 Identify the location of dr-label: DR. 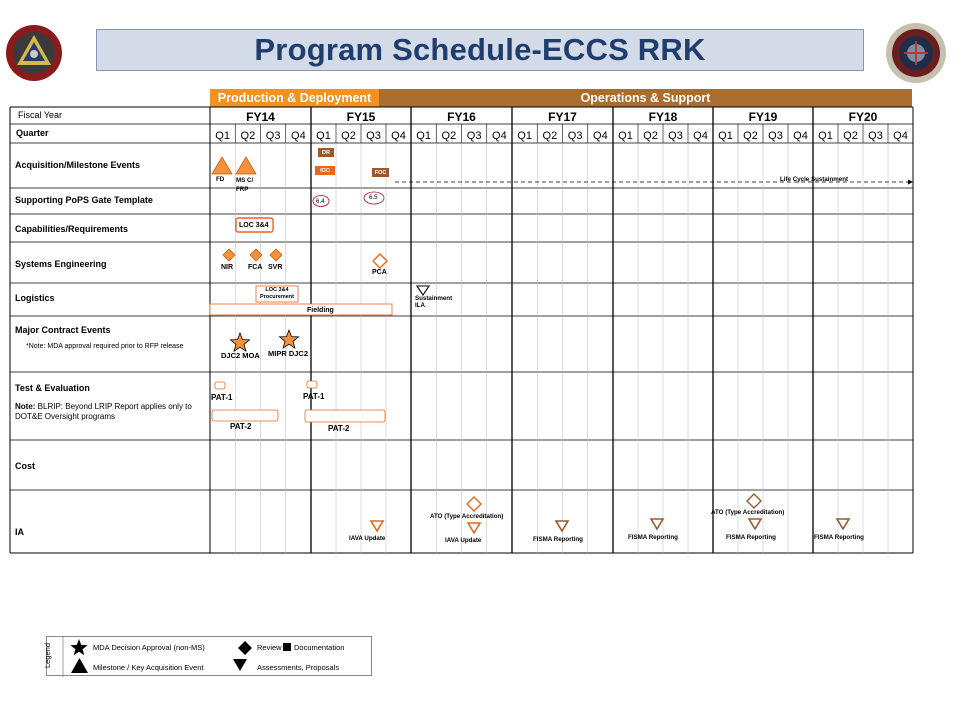
(326, 153).